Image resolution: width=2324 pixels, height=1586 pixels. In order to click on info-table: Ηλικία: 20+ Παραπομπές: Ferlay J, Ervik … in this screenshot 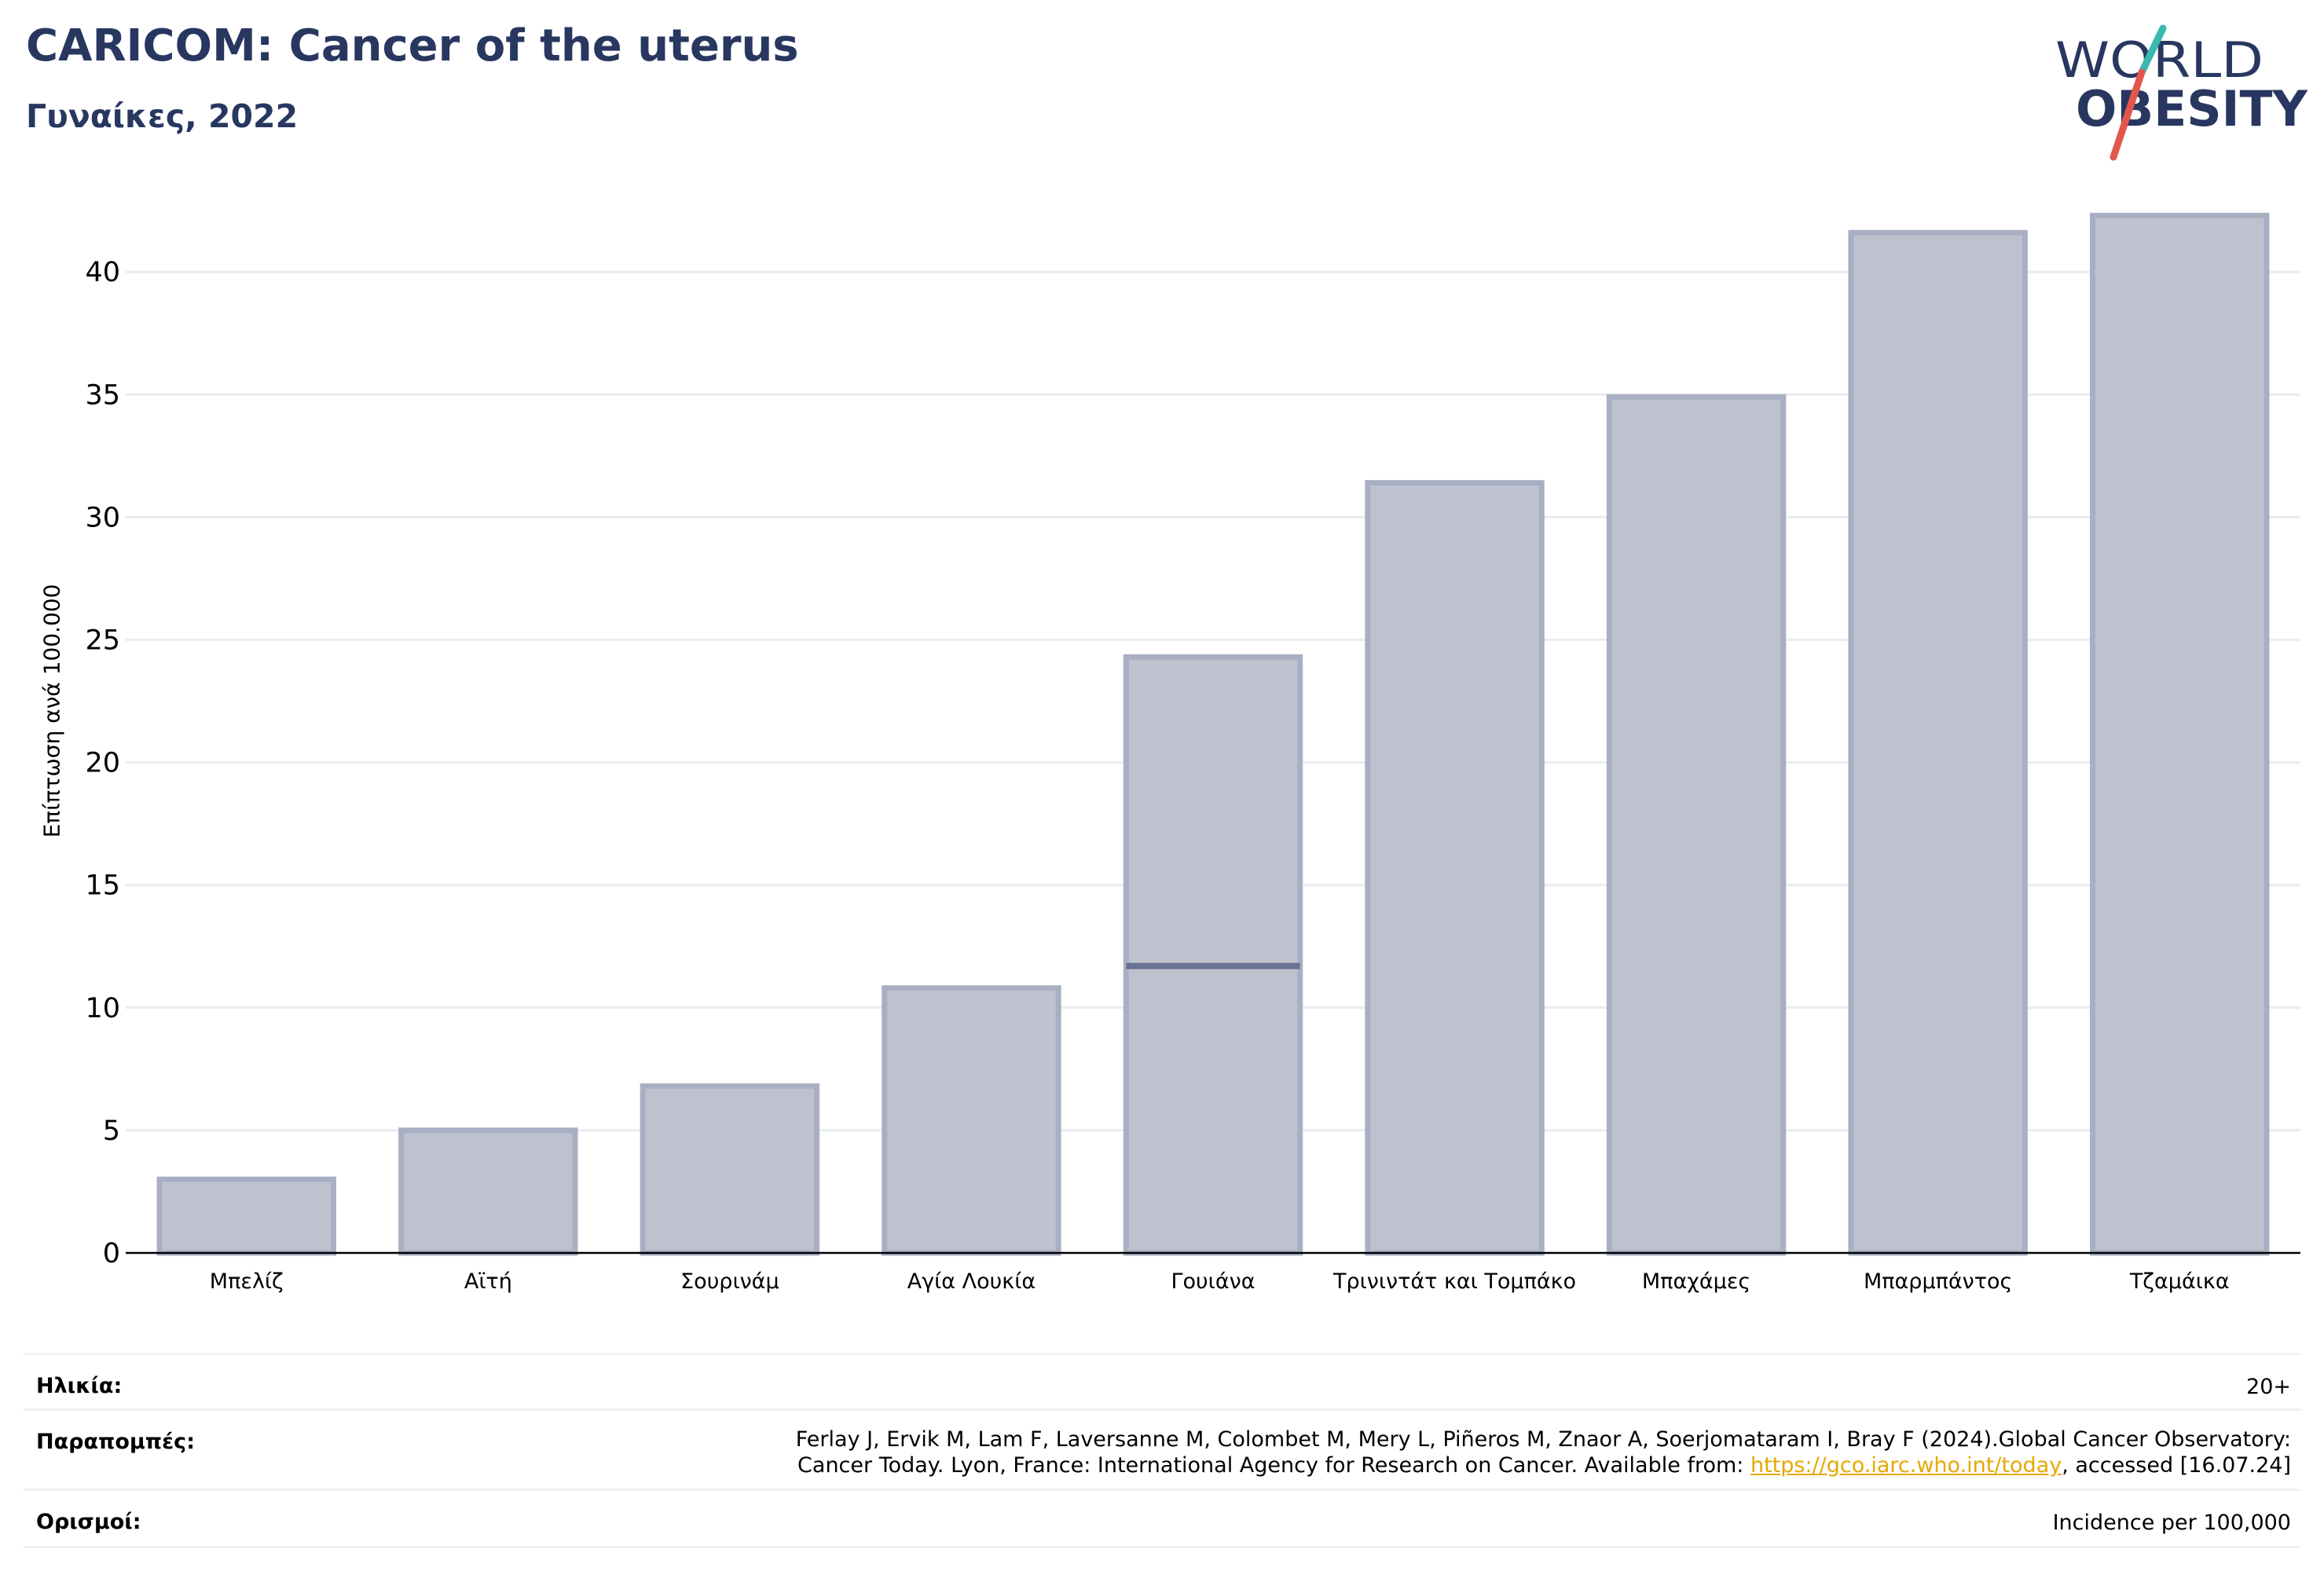, I will do `click(1162, 1450)`.